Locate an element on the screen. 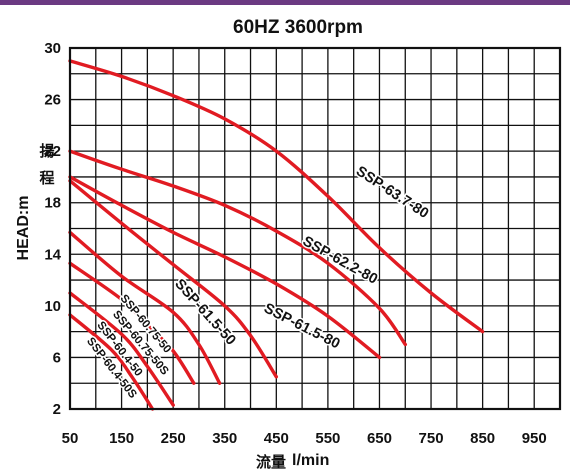 The image size is (570, 472). y-tick-label: 6 is located at coordinates (57, 357).